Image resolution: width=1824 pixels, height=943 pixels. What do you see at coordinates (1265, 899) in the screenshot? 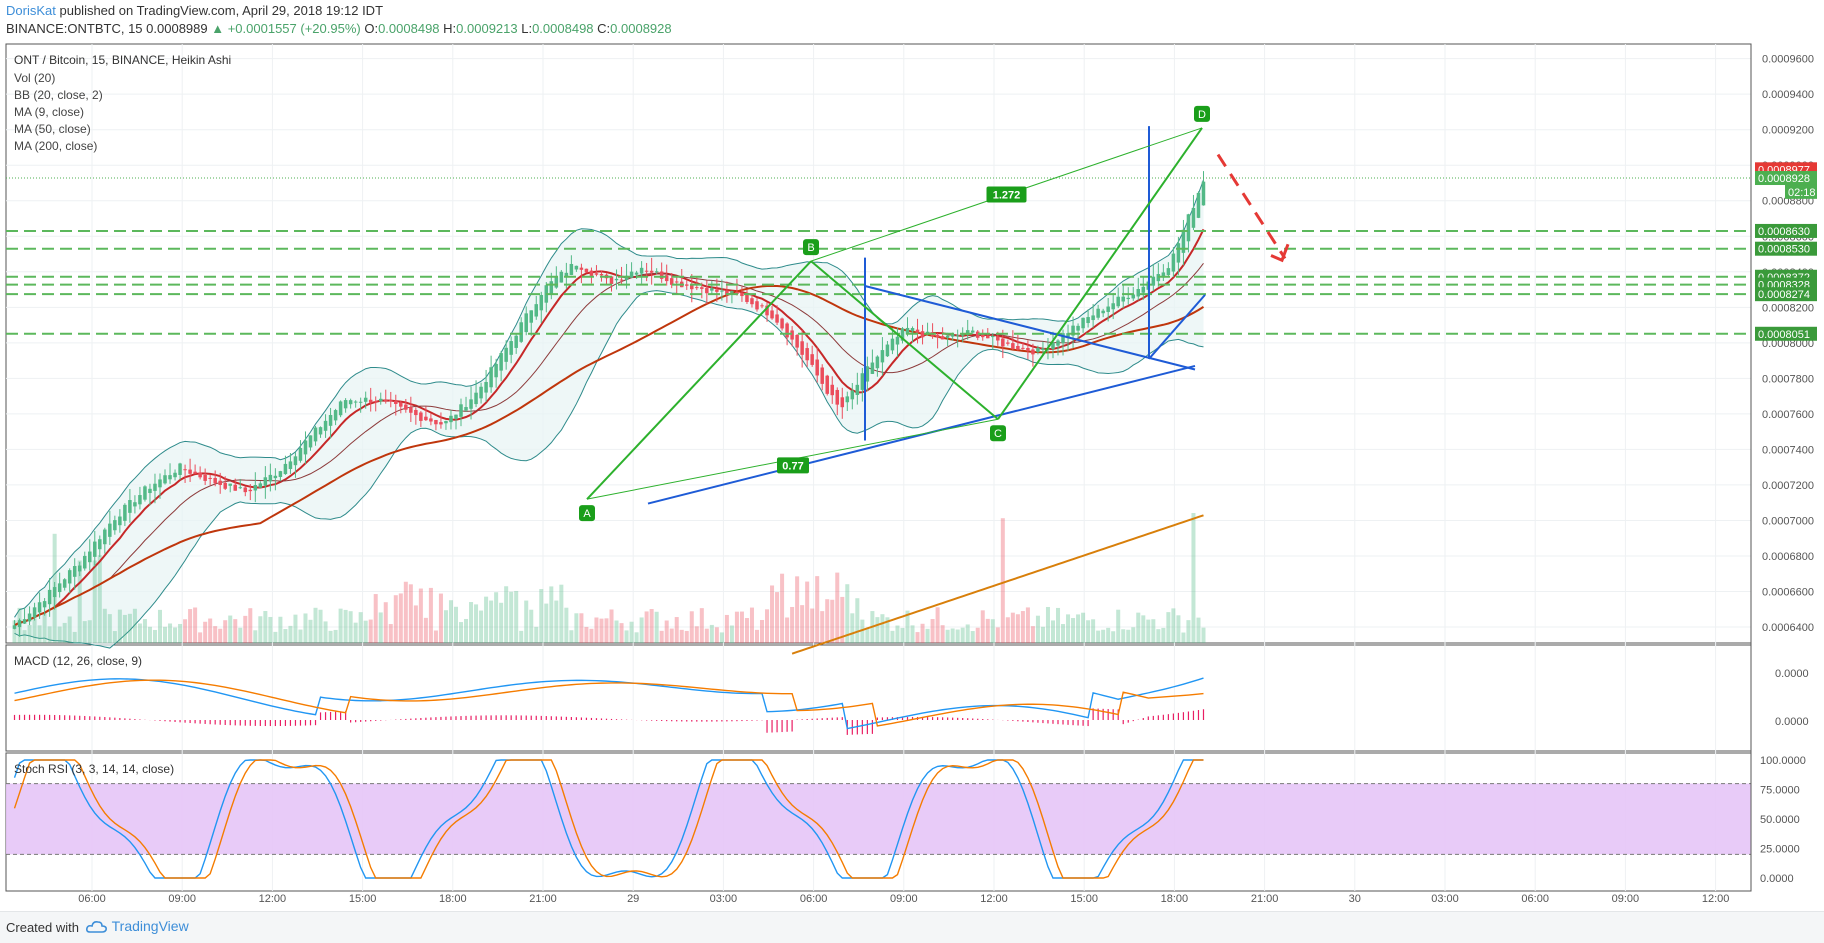
I see `x-tick-label: 21:00` at bounding box center [1265, 899].